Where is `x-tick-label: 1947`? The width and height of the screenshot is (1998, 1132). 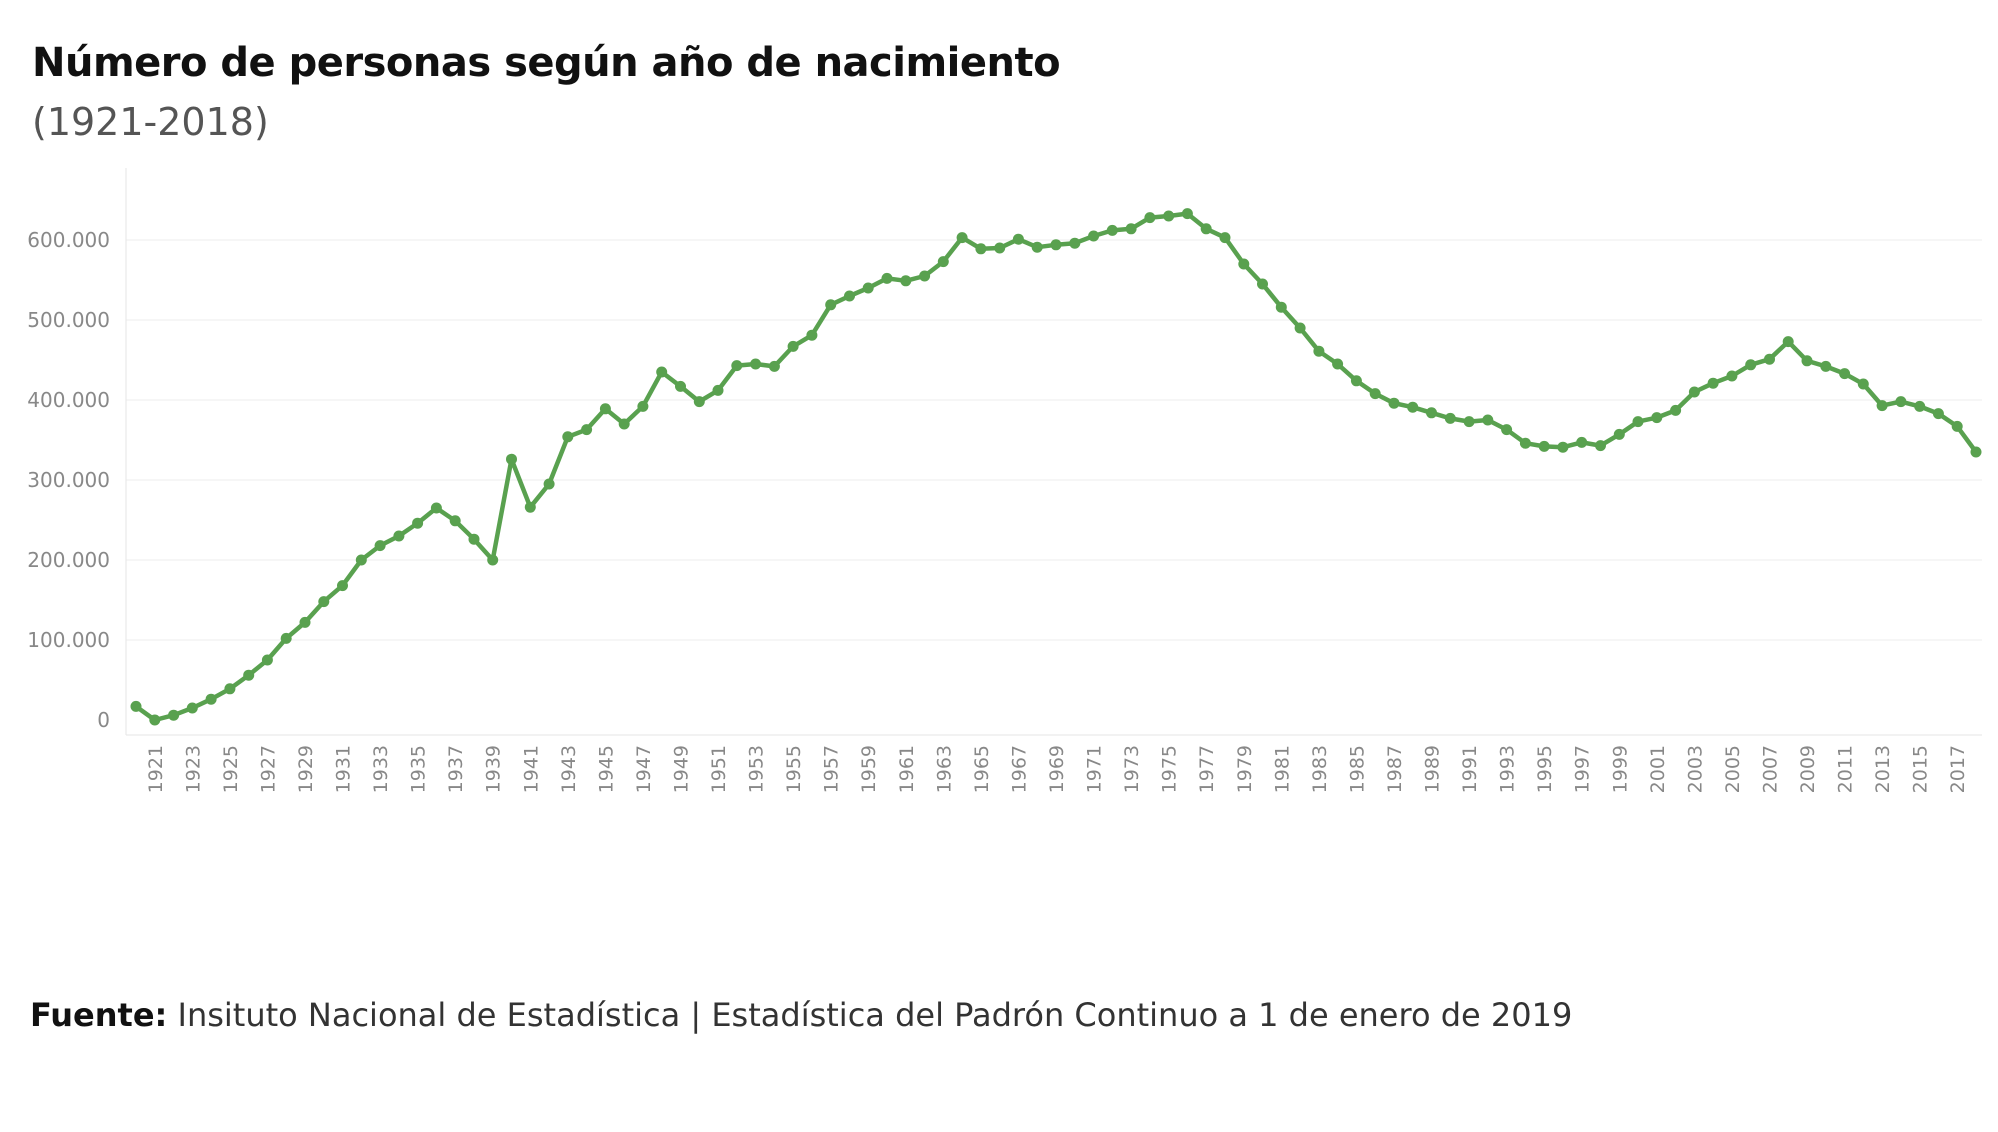 x-tick-label: 1947 is located at coordinates (644, 769).